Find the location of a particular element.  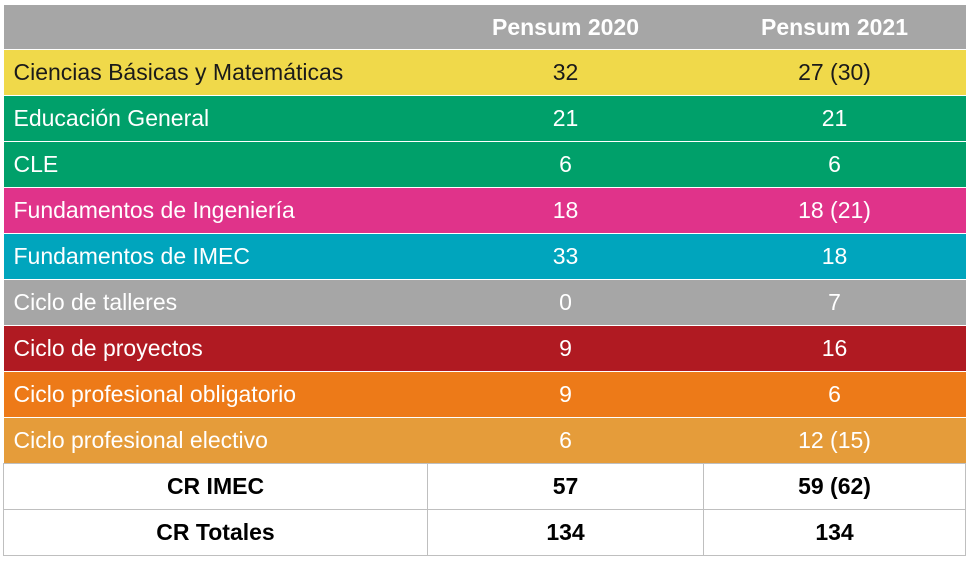

total-value-2021: 134 is located at coordinates (834, 532).